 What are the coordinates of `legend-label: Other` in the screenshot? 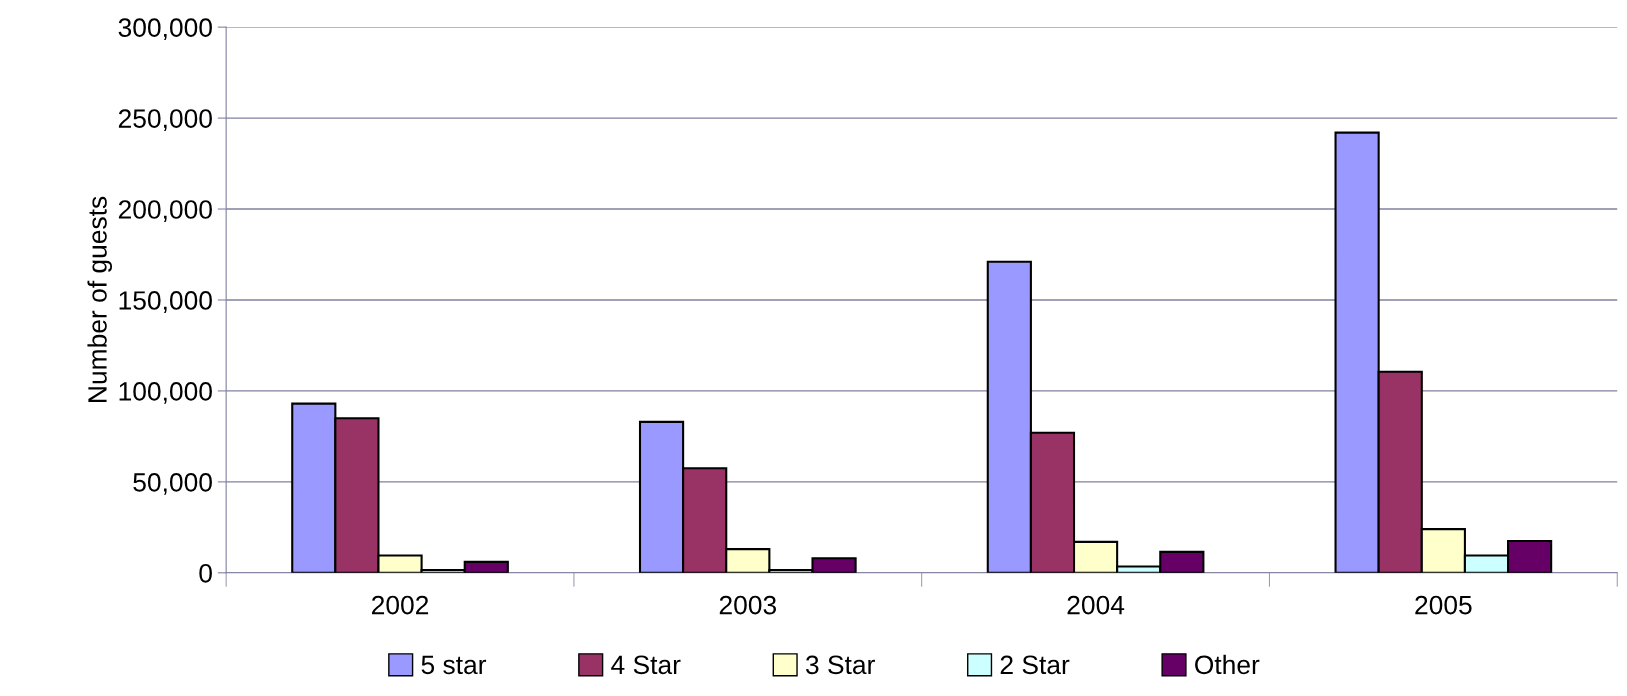 It's located at (1227, 664).